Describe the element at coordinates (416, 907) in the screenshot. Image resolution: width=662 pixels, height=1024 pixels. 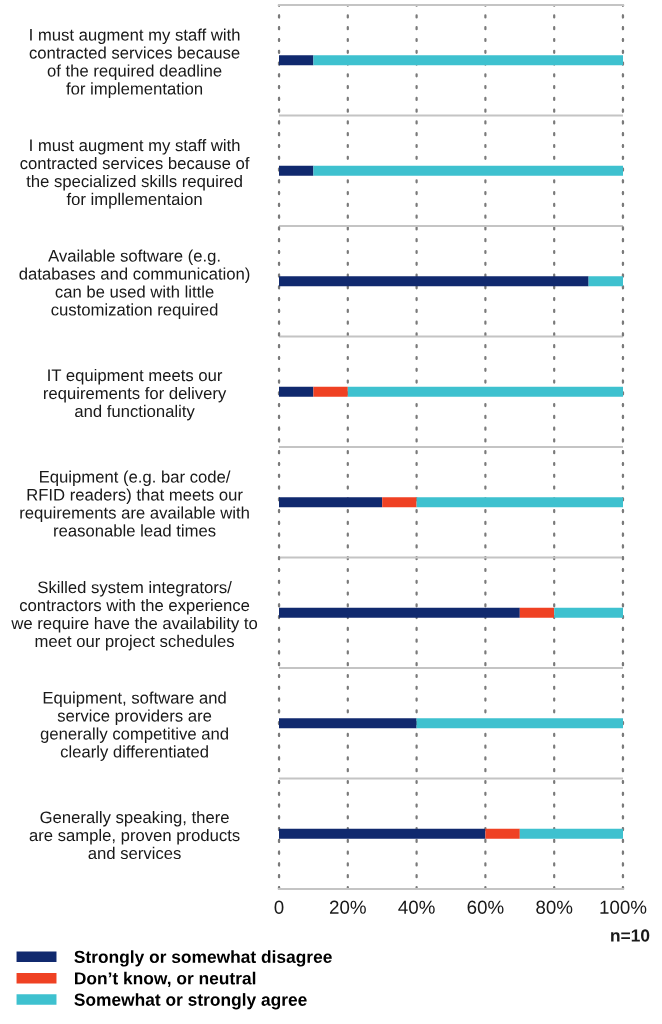
I see `x-tick-label: 40%` at that location.